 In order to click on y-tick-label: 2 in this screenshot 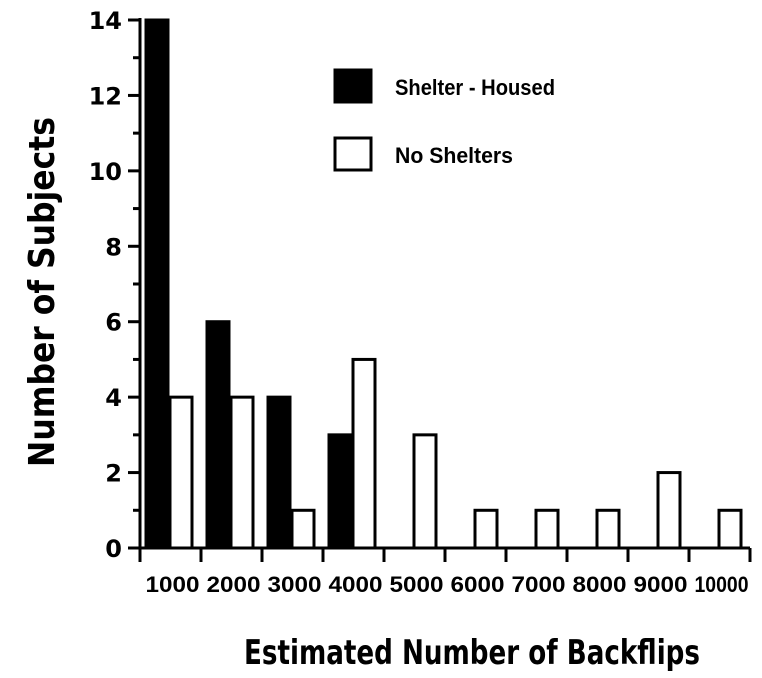, I will do `click(113, 474)`.